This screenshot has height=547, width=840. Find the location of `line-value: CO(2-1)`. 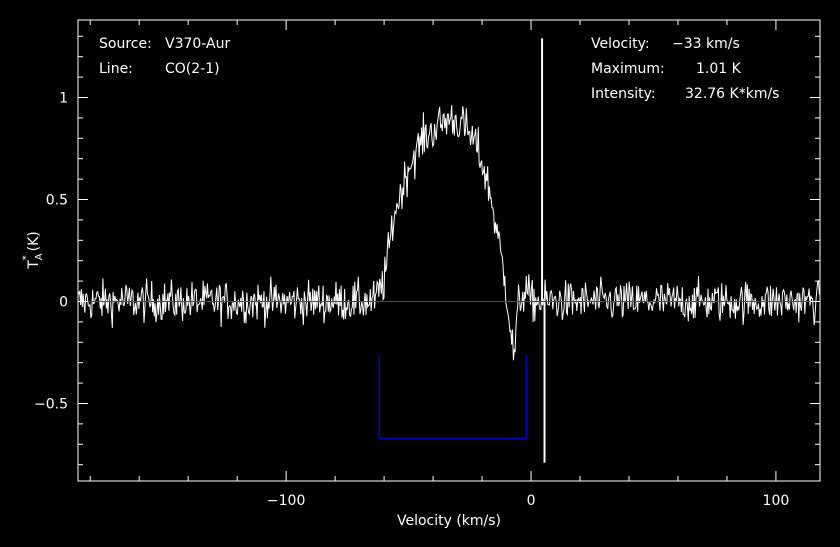

line-value: CO(2-1) is located at coordinates (192, 69).